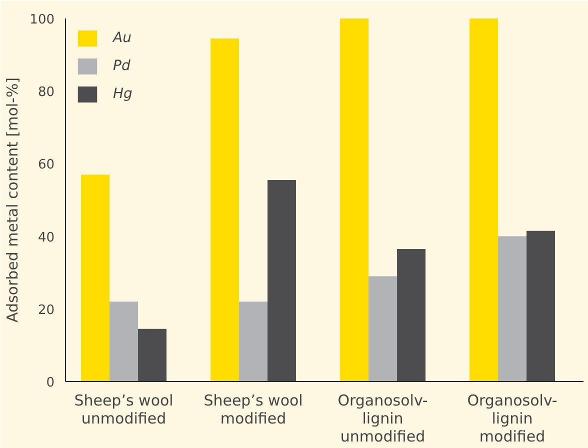  I want to click on y-axis-title: Adsorbed metal content [mol-%], so click(13, 200).